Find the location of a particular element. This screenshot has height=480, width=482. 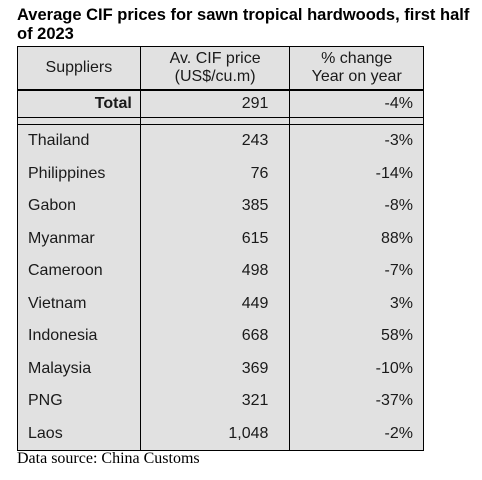

table-row: Gabon 385 -8% is located at coordinates (220, 206).